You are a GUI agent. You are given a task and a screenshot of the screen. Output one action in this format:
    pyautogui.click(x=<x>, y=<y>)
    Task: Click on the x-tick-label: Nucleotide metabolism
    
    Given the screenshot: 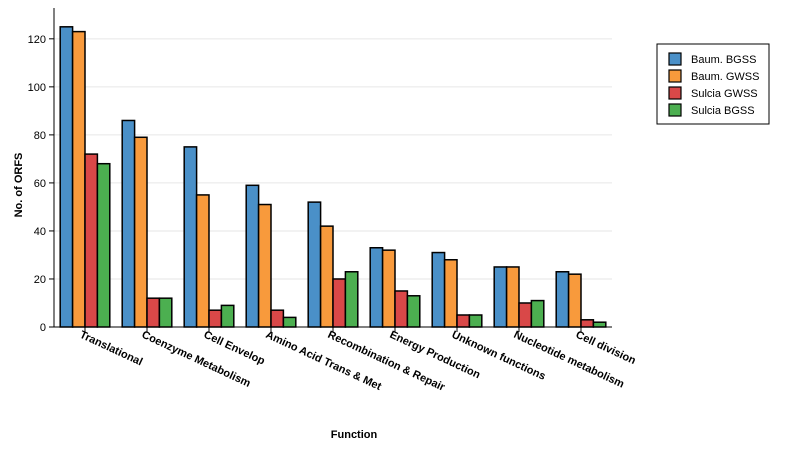 What is the action you would take?
    pyautogui.click(x=569, y=360)
    